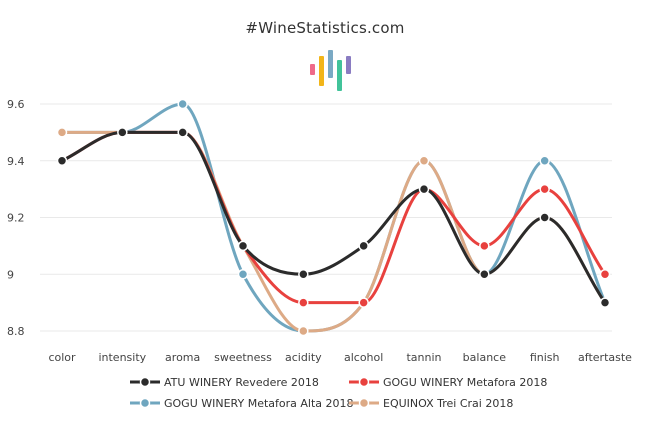 The height and width of the screenshot is (425, 650). I want to click on x-tick-label: aftertaste, so click(605, 357).